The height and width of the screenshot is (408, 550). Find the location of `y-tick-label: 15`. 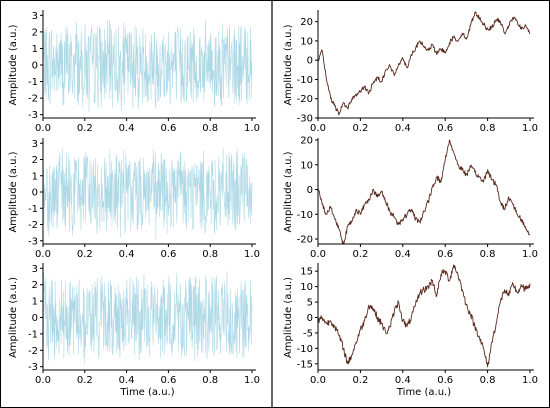

y-tick-label: 15 is located at coordinates (306, 272).